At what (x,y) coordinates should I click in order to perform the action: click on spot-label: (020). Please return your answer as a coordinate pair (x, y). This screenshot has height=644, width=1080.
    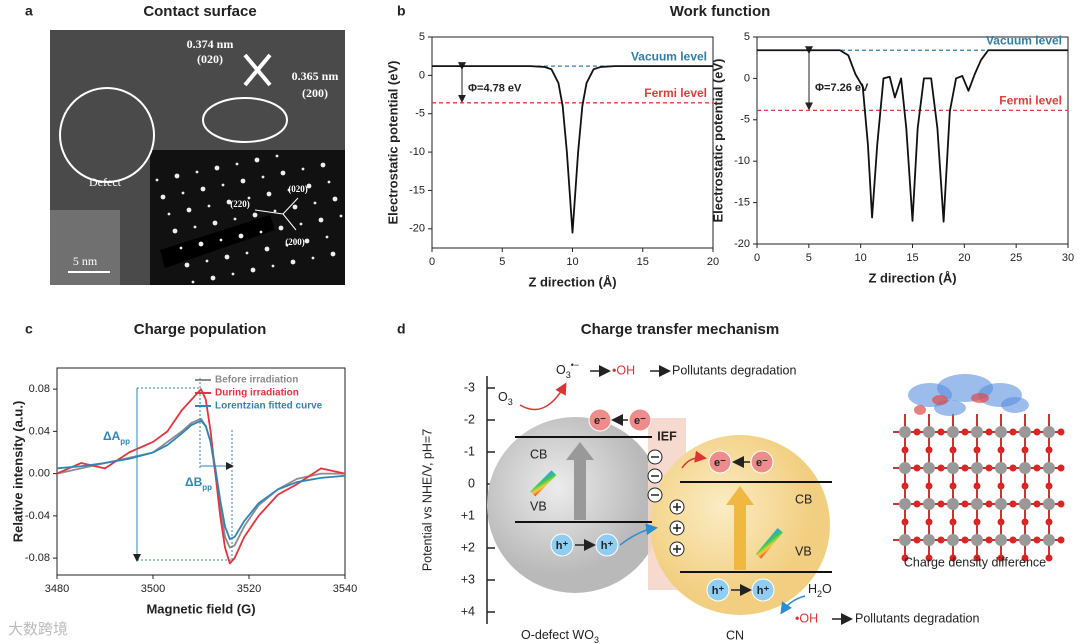
    Looking at the image, I should click on (298, 189).